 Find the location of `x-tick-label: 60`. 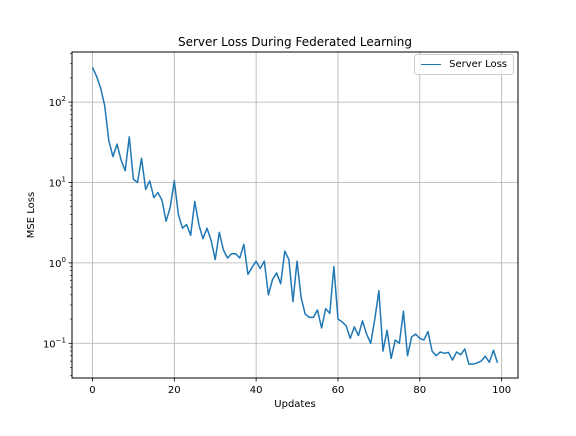

x-tick-label: 60 is located at coordinates (338, 390).